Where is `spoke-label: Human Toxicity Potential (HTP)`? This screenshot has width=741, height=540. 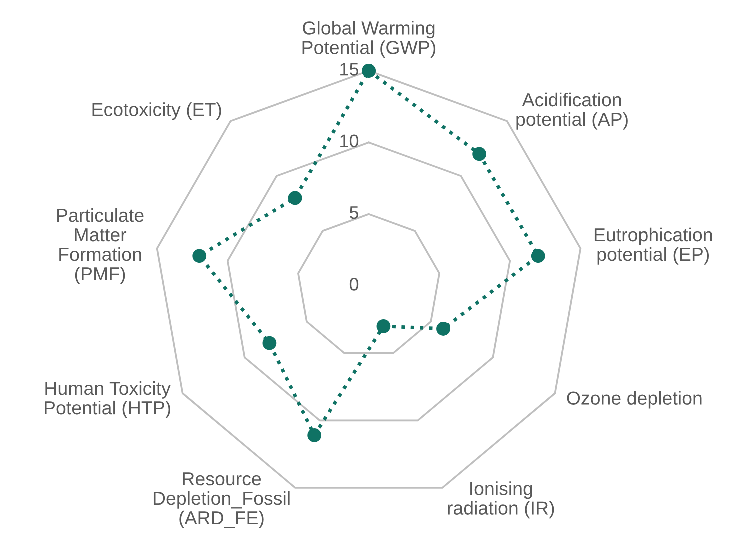
spoke-label: Human Toxicity Potential (HTP) is located at coordinates (108, 399).